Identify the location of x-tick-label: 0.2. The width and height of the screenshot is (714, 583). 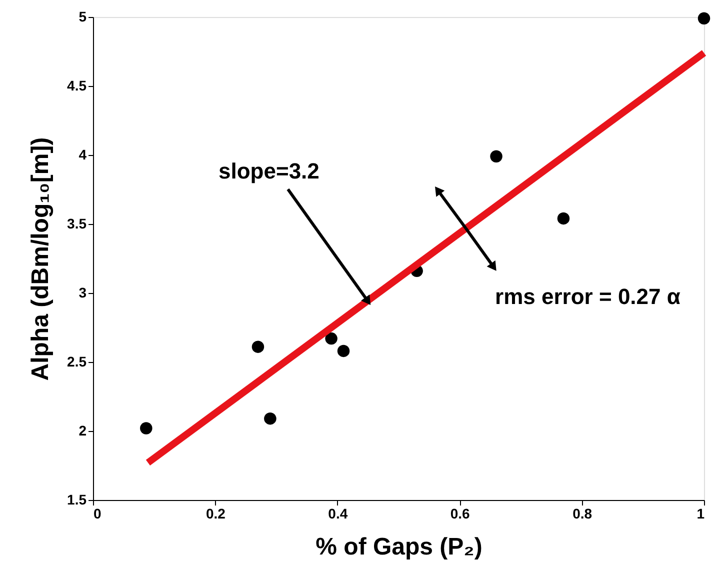
(216, 514).